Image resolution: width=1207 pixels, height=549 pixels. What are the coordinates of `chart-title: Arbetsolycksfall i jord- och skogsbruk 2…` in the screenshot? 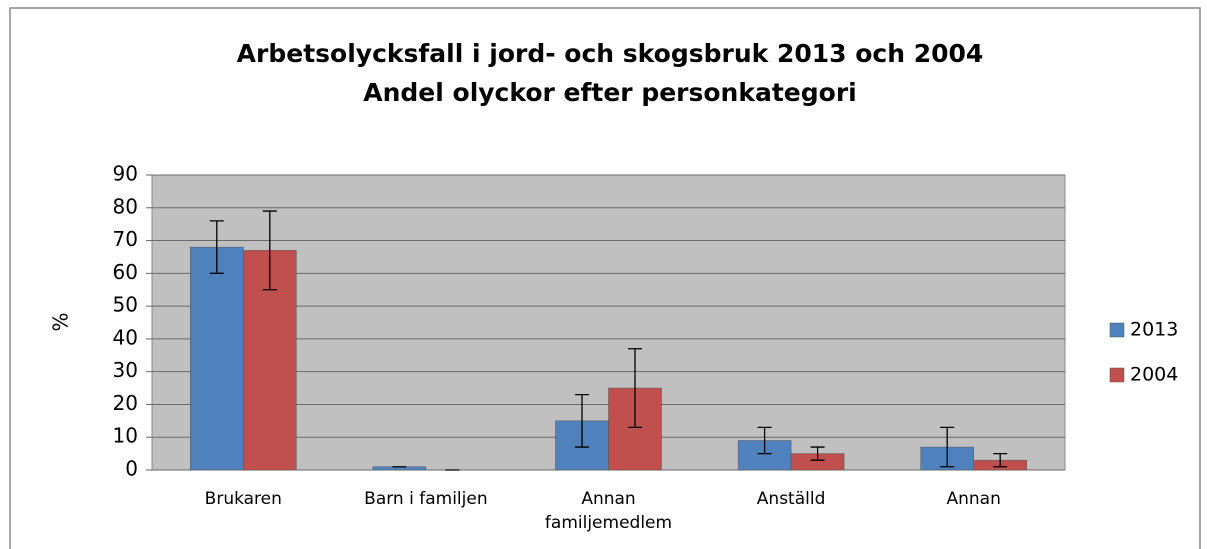 It's located at (610, 53).